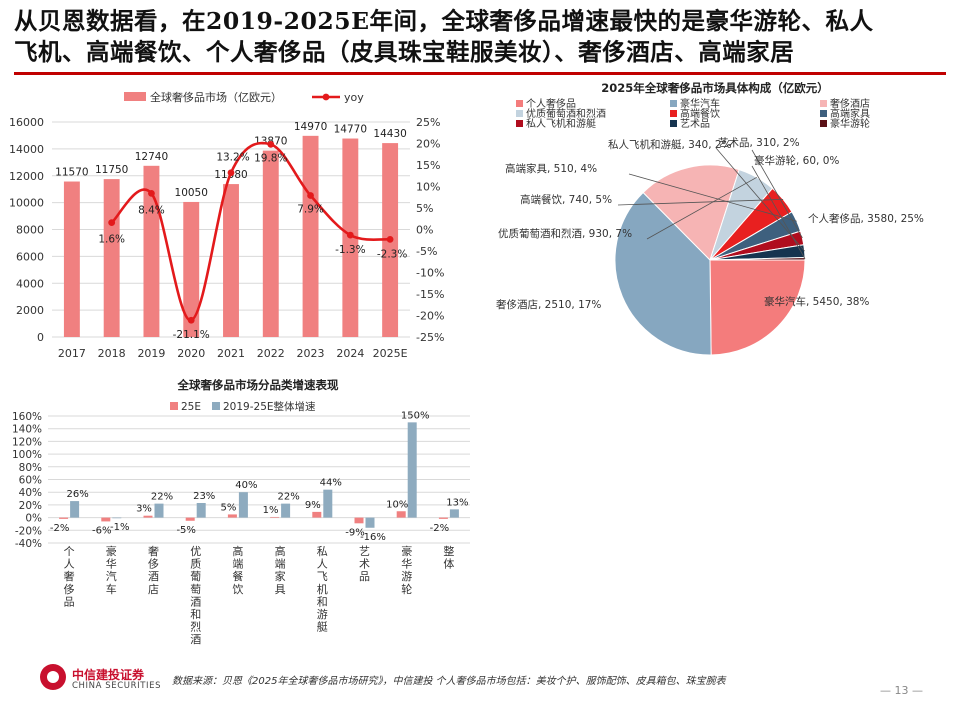  What do you see at coordinates (397, 504) in the screenshot?
I see `bar-25e-data-label: 10%` at bounding box center [397, 504].